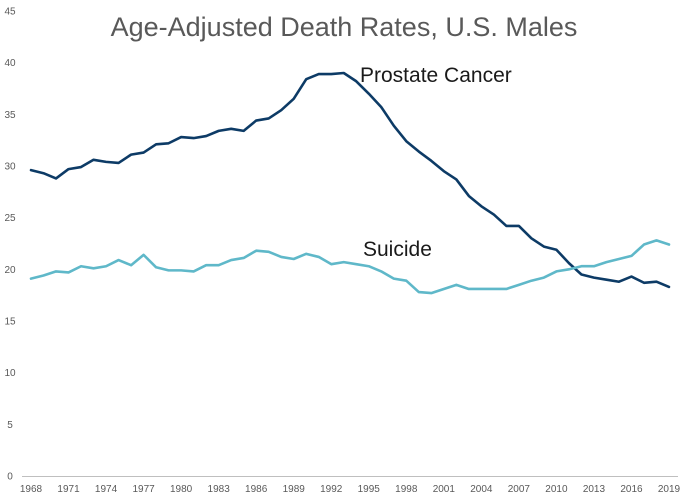  What do you see at coordinates (256, 489) in the screenshot?
I see `x-tick-label: 1986` at bounding box center [256, 489].